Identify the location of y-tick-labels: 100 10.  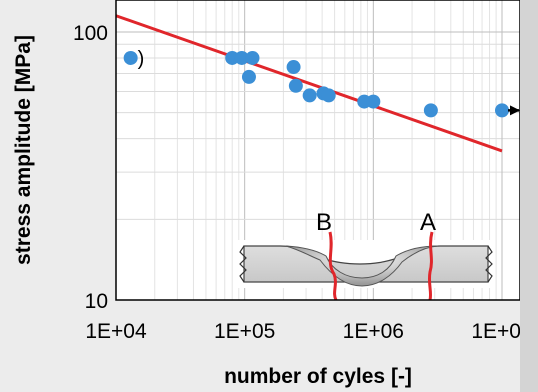
(90, 167).